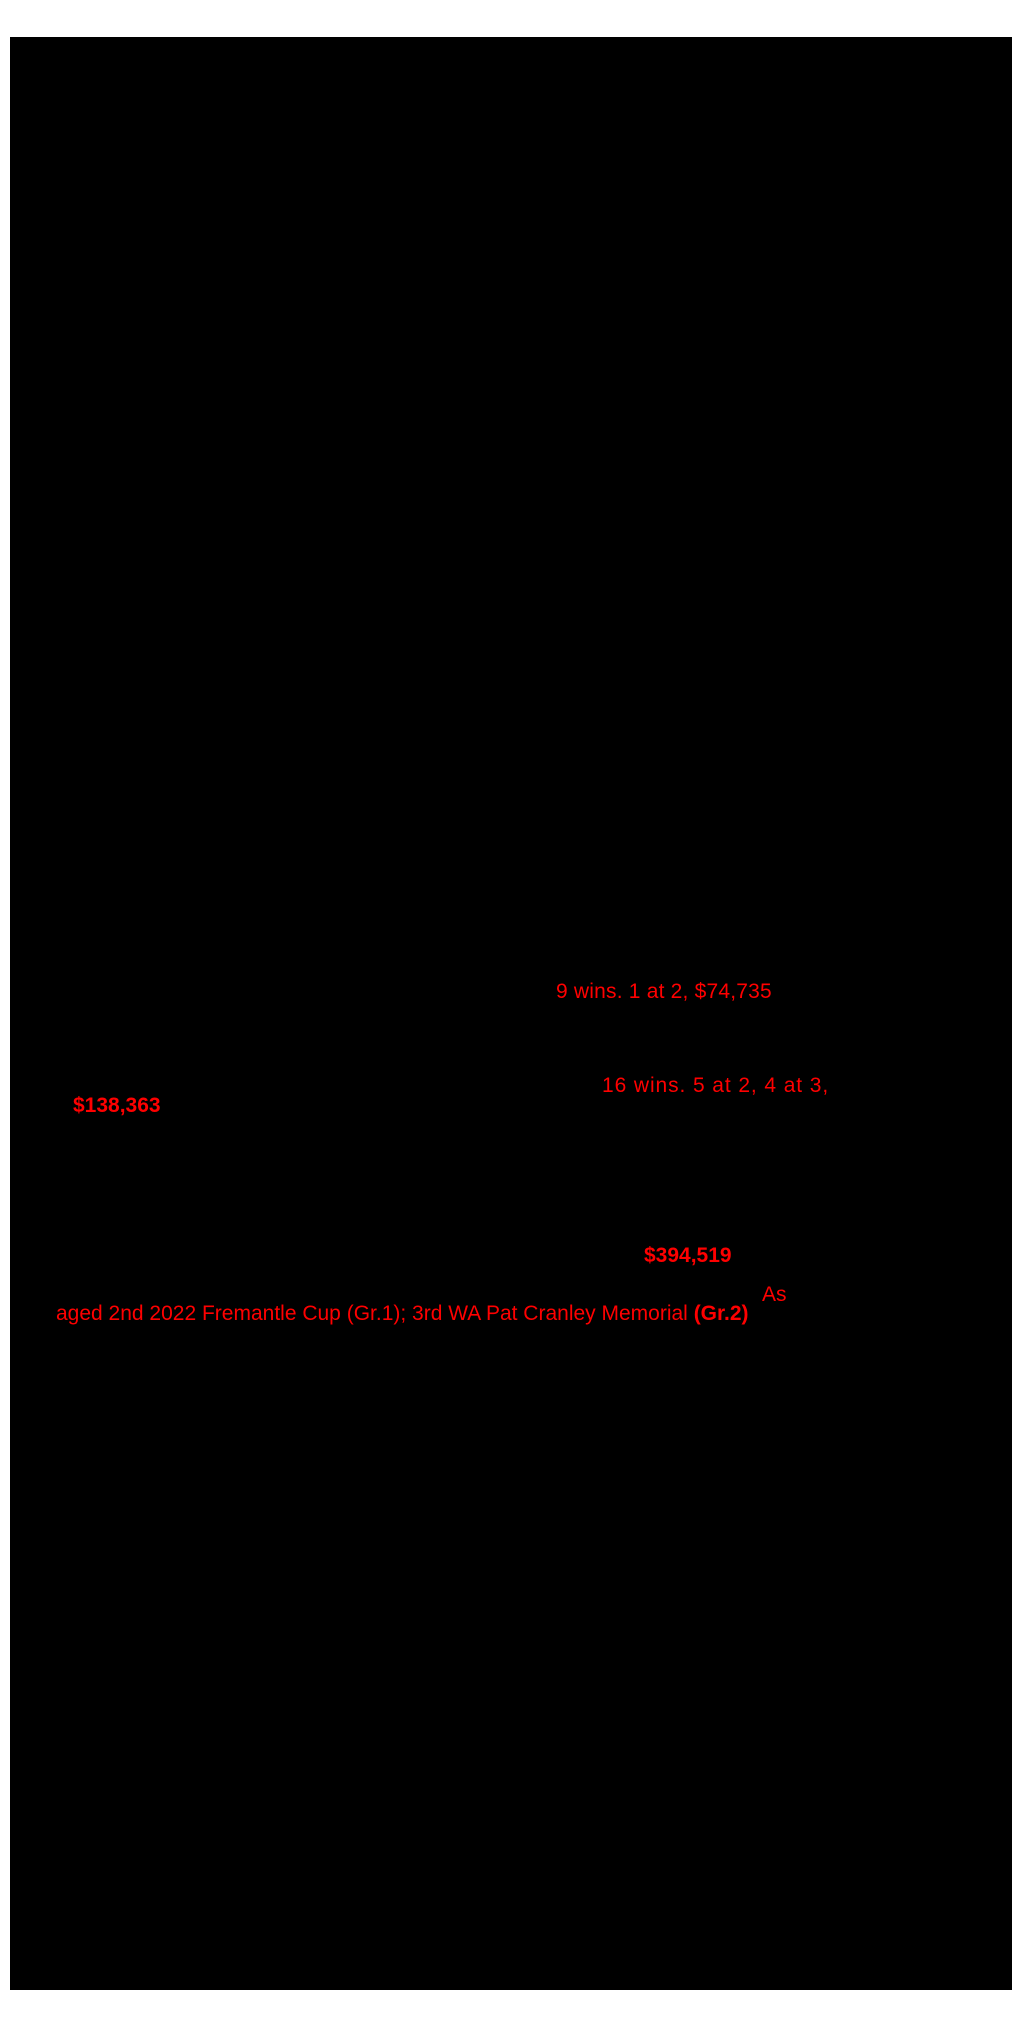 The width and height of the screenshot is (1025, 2017). I want to click on race-record-wins-line-2: 16 wins. 5 at 2, 4 at 3,, so click(716, 1085).